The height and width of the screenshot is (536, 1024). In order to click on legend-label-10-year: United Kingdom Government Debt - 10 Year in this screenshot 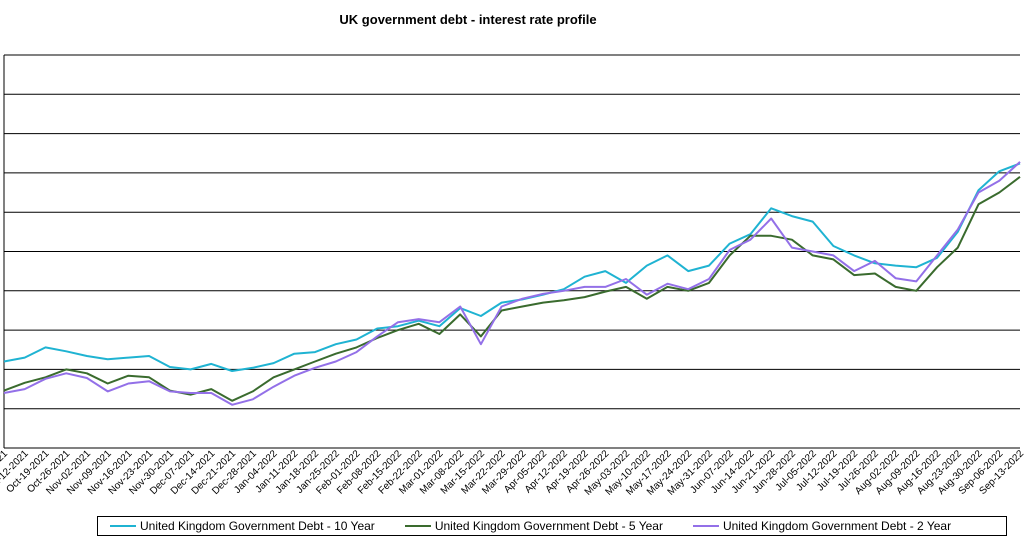, I will do `click(257, 526)`.